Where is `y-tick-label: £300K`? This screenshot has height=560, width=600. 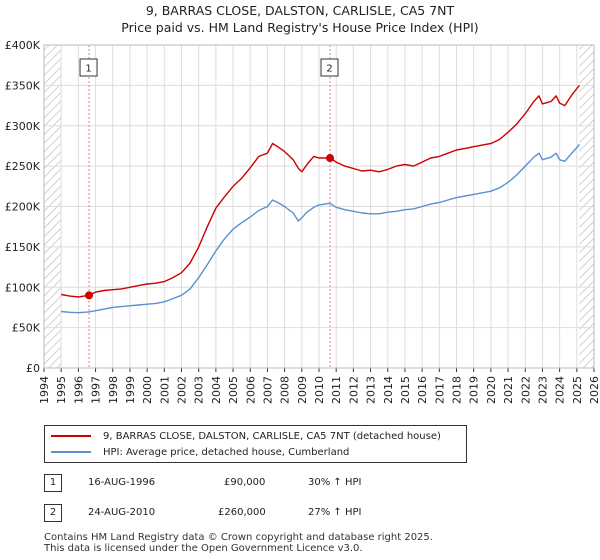 y-tick-label: £300K is located at coordinates (23, 126).